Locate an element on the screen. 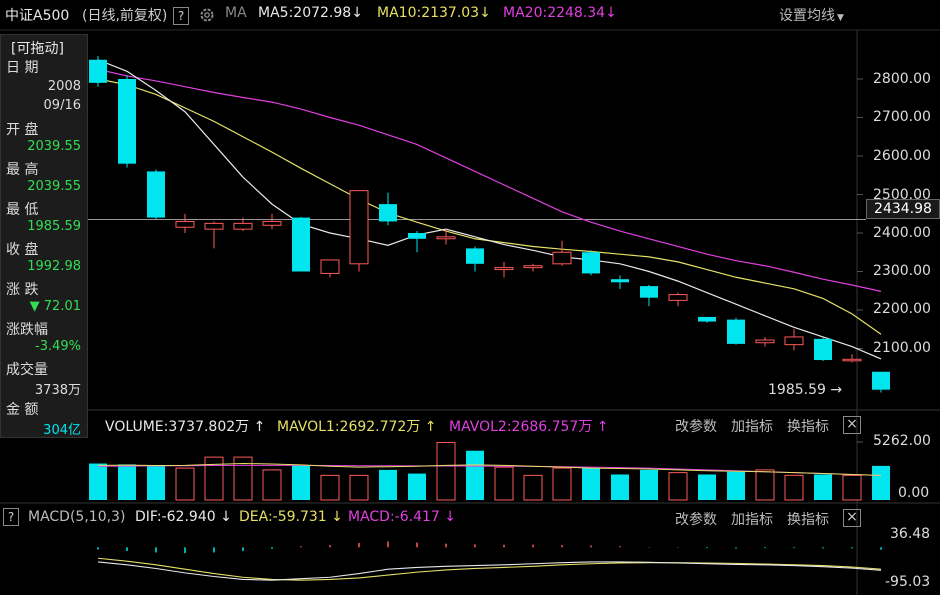  volume-axis-top: 5262.00 is located at coordinates (902, 441).